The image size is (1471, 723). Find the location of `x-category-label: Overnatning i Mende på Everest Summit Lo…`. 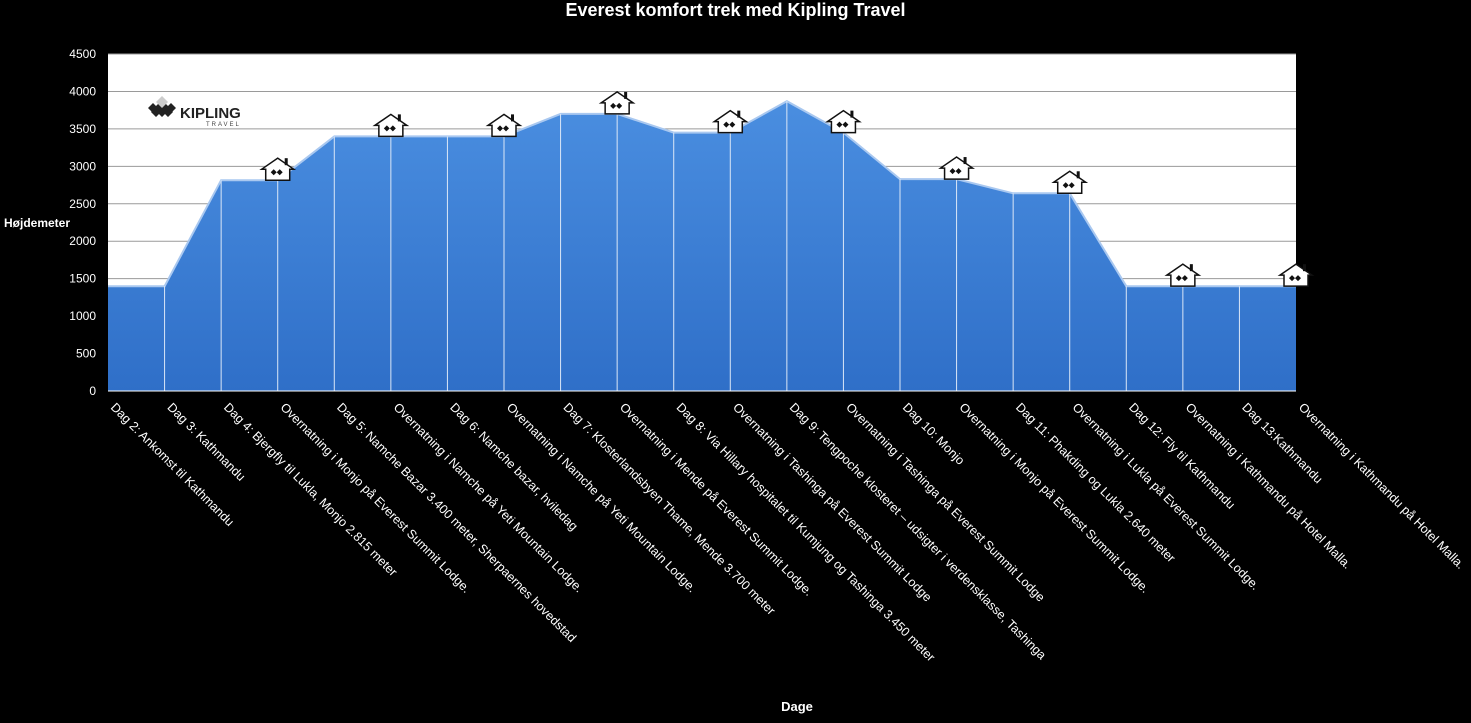

x-category-label: Overnatning i Mende på Everest Summit Lo… is located at coordinates (716, 499).